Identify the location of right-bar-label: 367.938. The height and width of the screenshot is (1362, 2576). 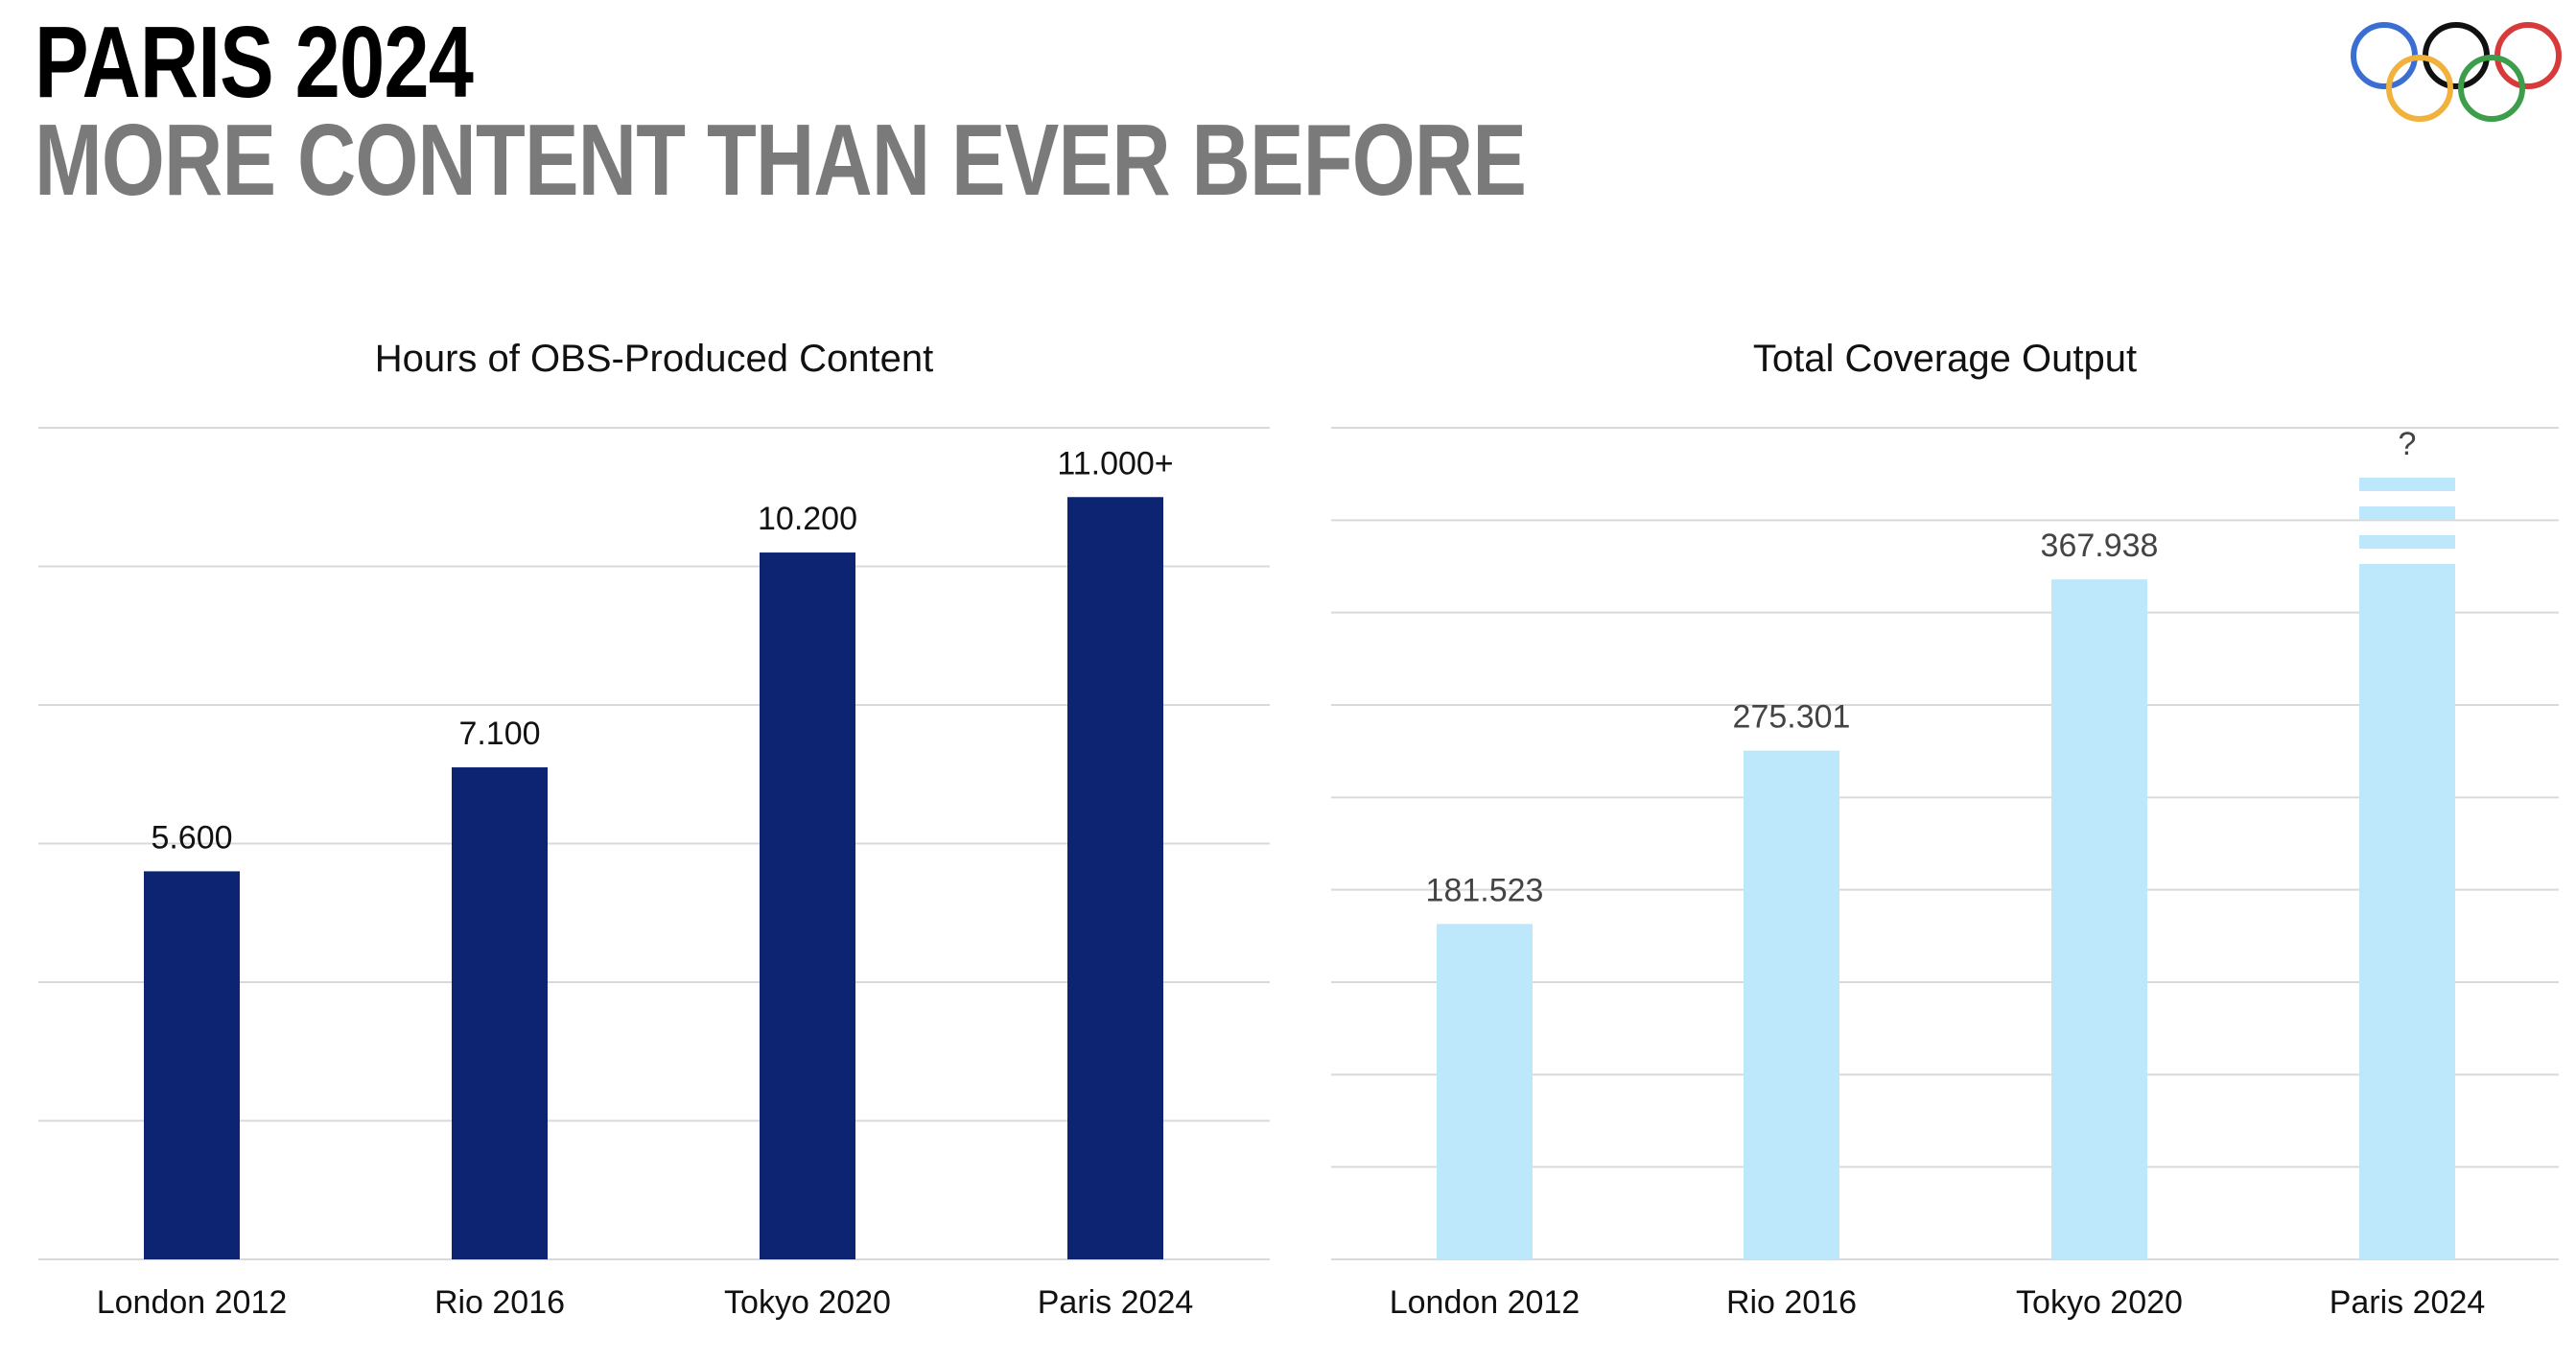
(2100, 546).